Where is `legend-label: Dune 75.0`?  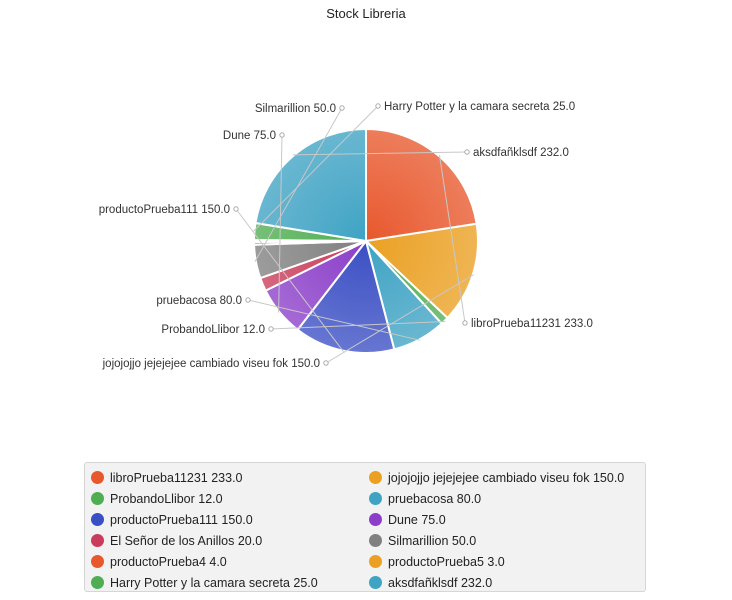 legend-label: Dune 75.0 is located at coordinates (417, 519).